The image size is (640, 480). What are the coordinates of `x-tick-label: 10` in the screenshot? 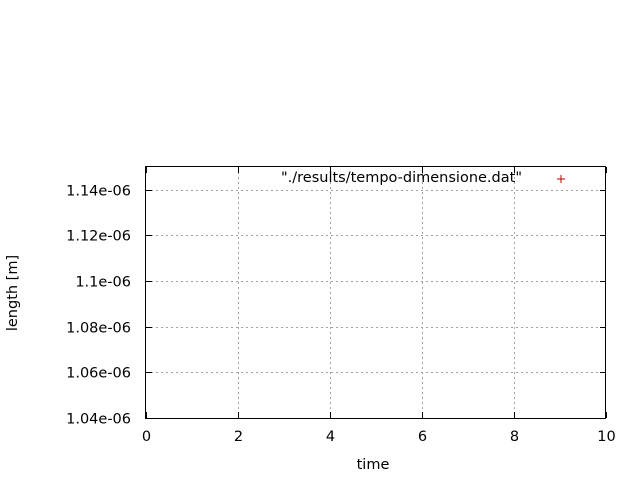 It's located at (606, 437).